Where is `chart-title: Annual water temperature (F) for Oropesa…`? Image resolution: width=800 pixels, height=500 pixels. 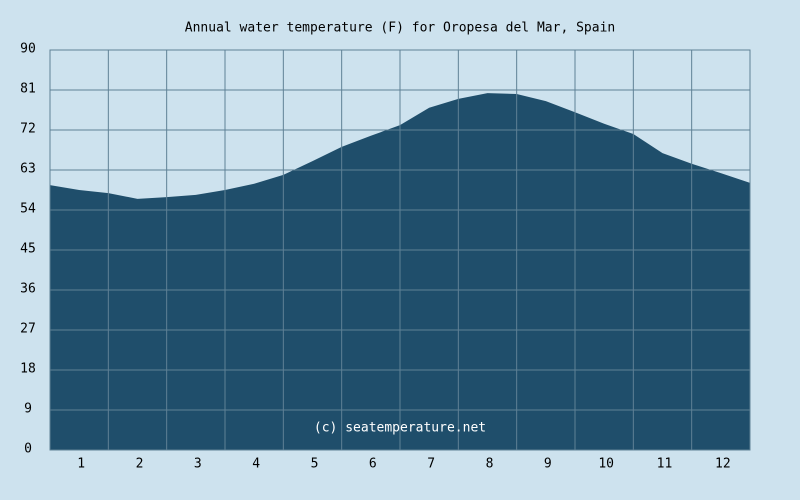 chart-title: Annual water temperature (F) for Oropesa… is located at coordinates (400, 28).